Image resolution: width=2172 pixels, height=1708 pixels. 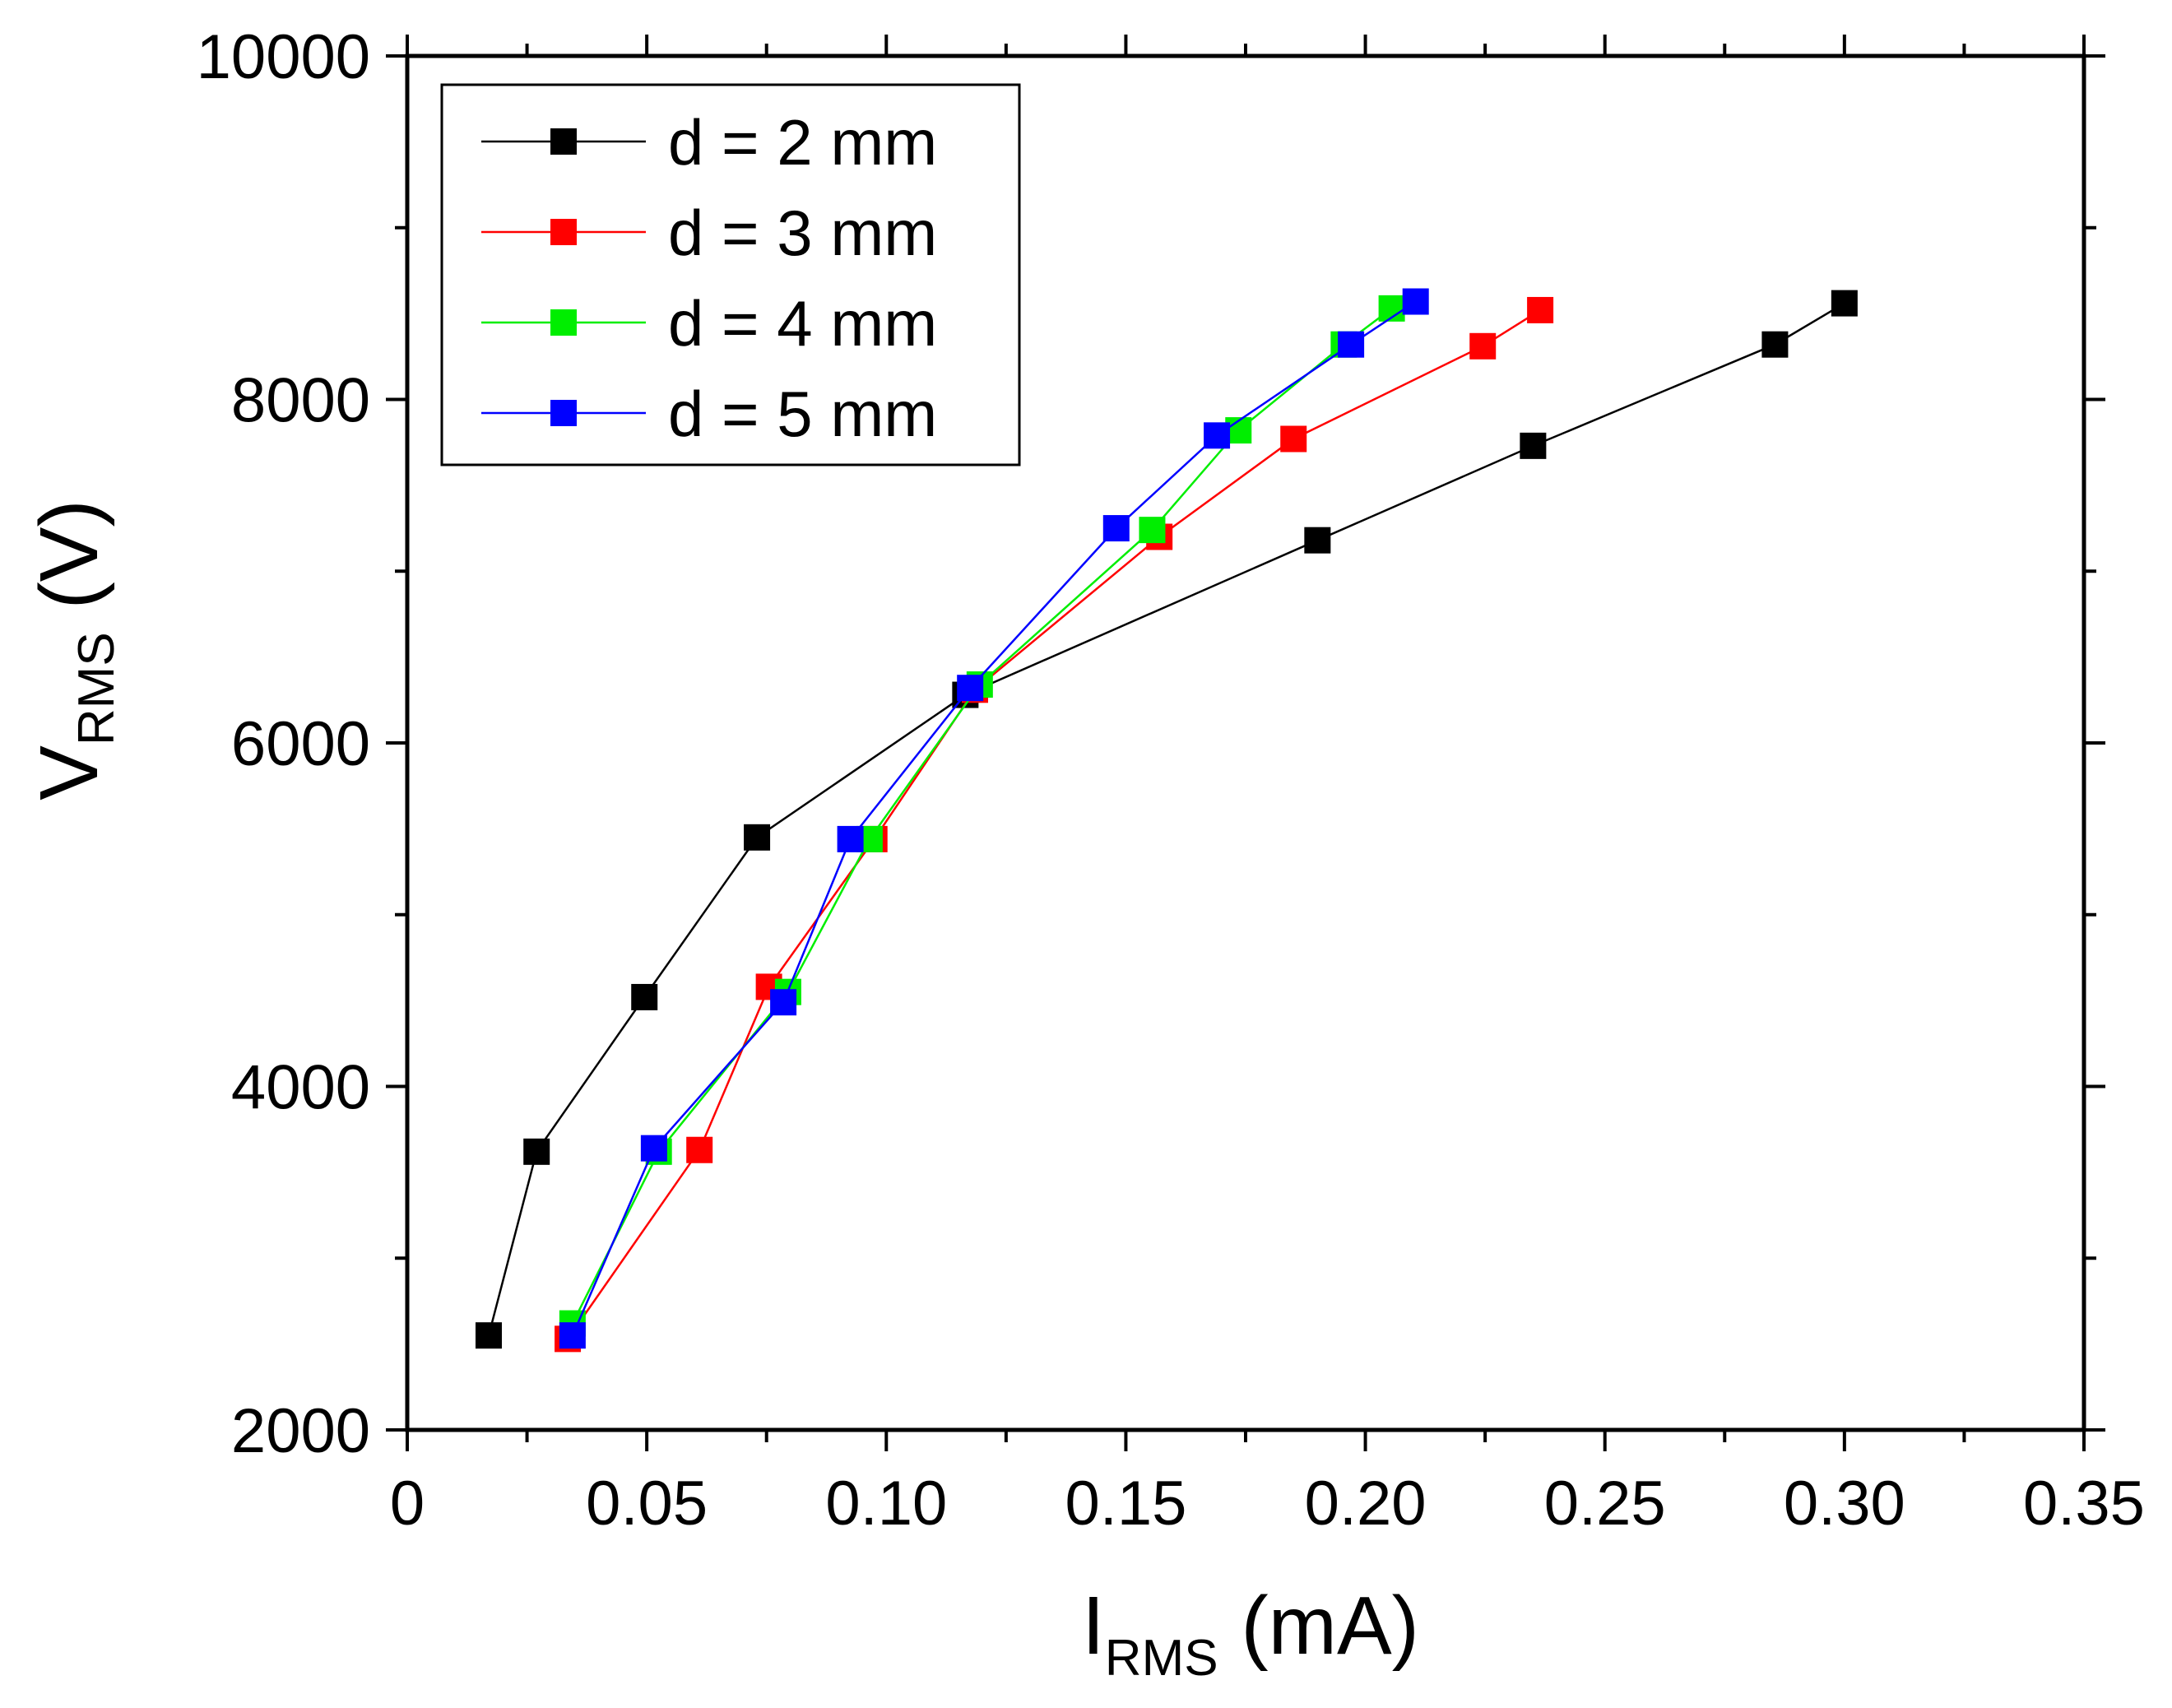 I want to click on x-axis-title-unit: (mA), so click(x=1330, y=1626).